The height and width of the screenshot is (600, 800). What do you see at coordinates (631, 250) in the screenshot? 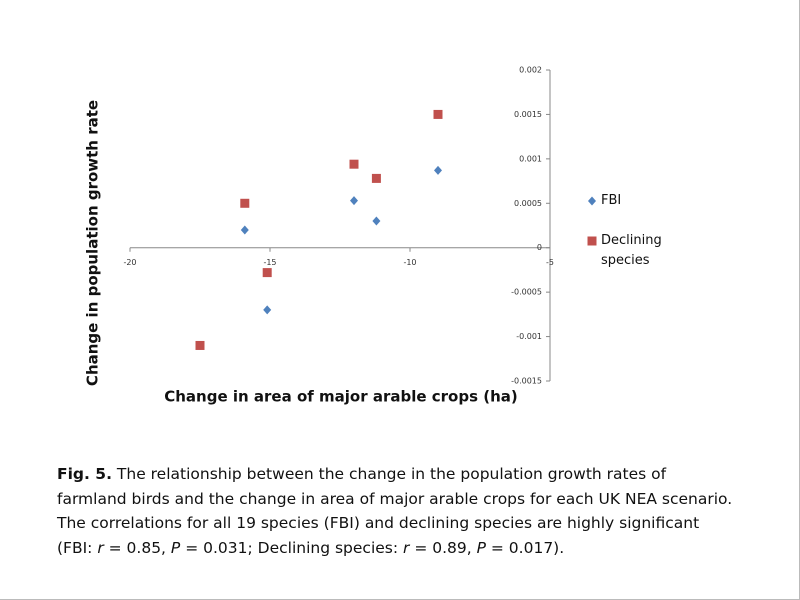
I see `legend-label: Declining species` at bounding box center [631, 250].